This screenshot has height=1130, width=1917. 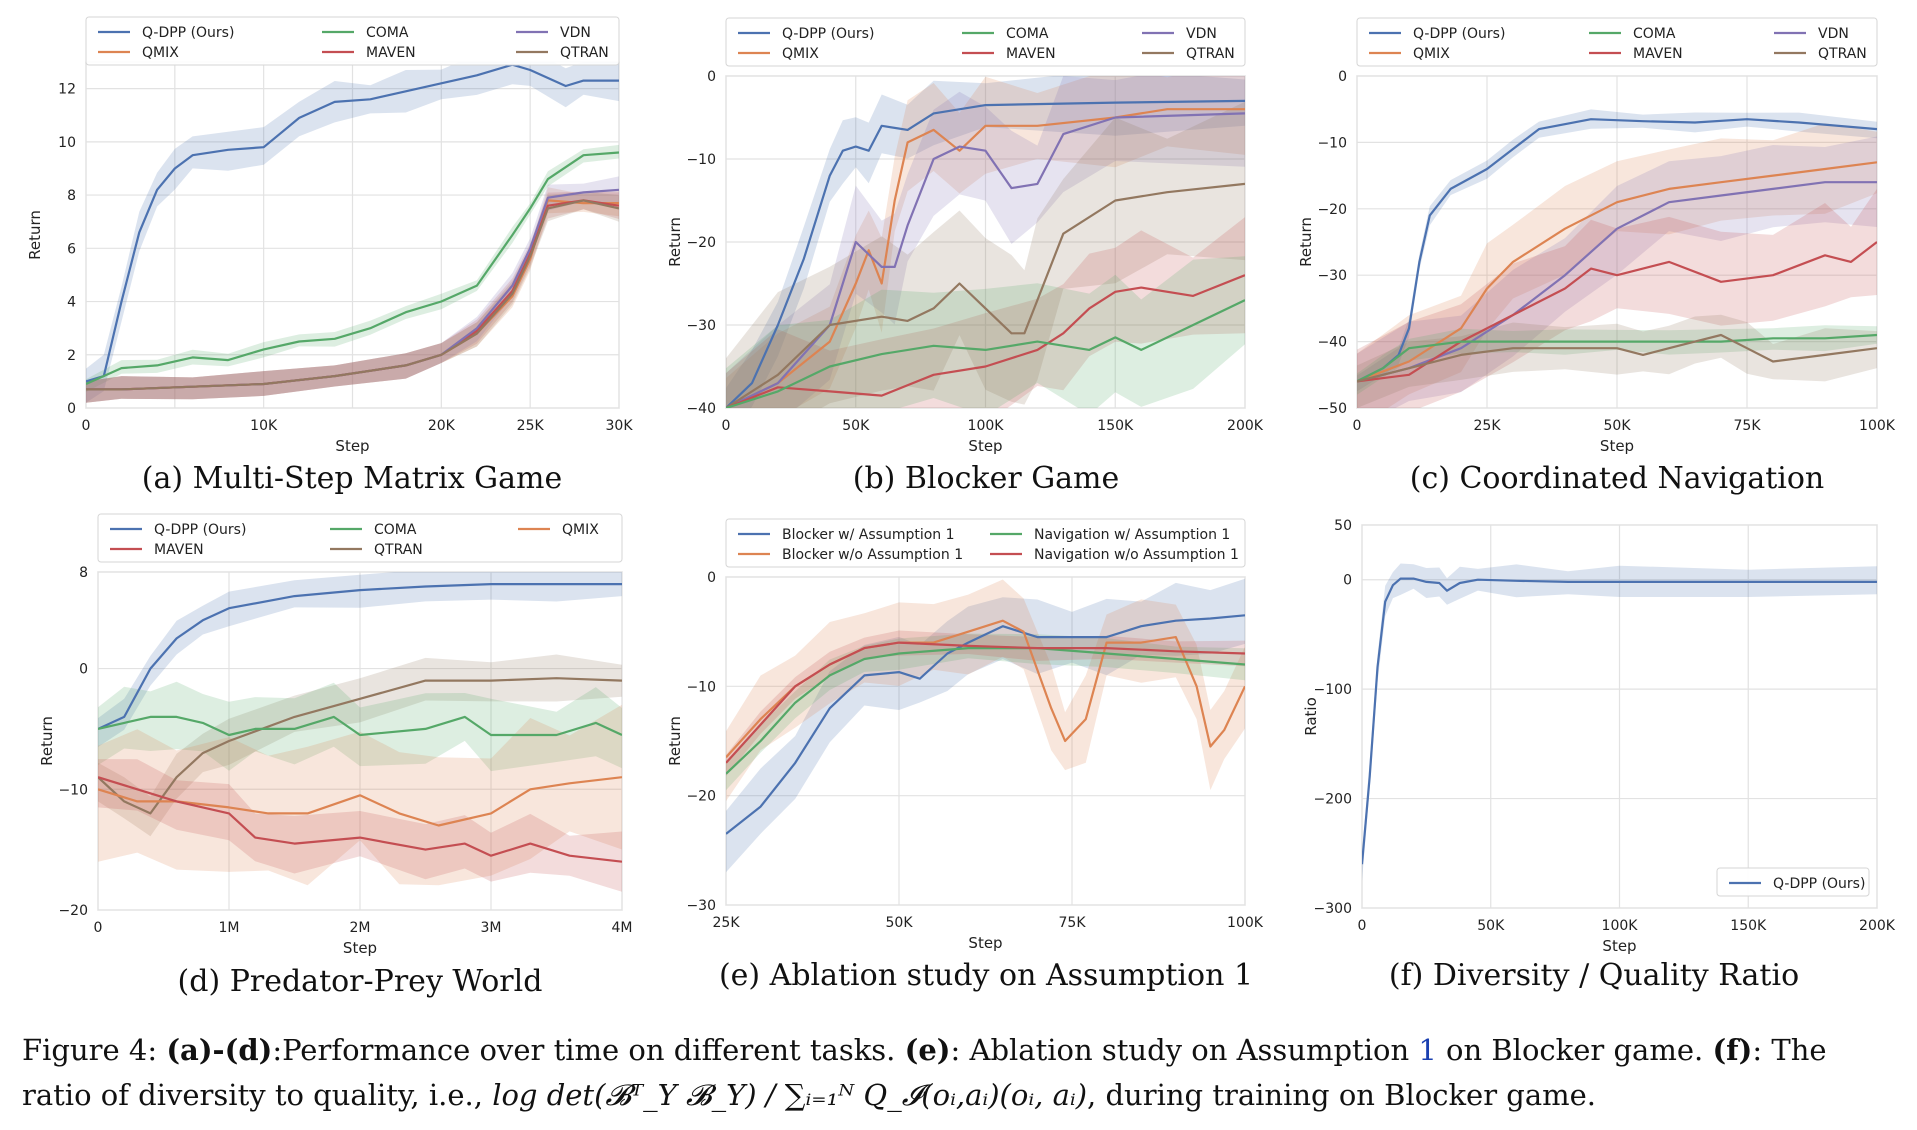 What do you see at coordinates (1311, 716) in the screenshot?
I see `y-axis-label: Ratio` at bounding box center [1311, 716].